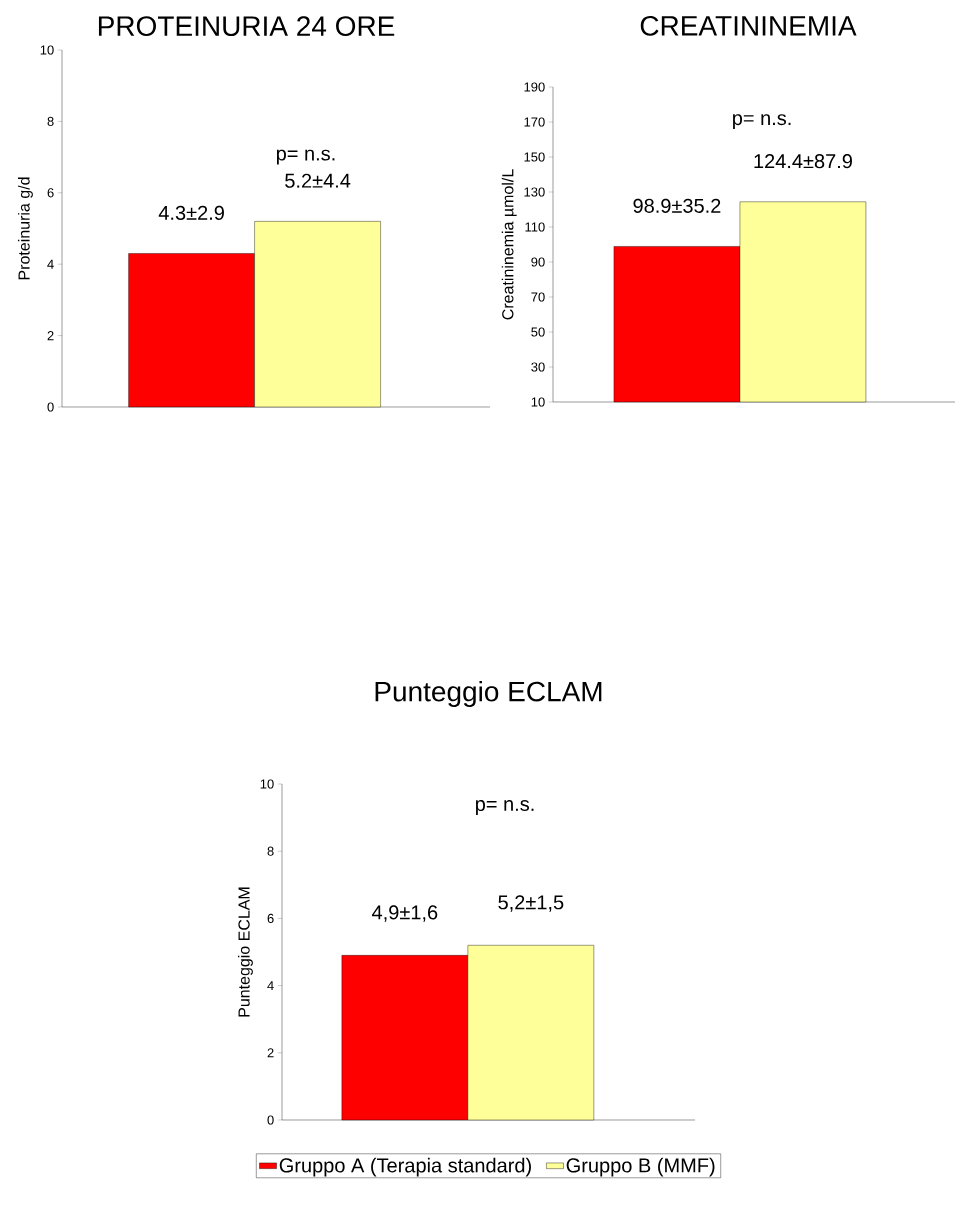 Image resolution: width=959 pixels, height=1208 pixels. Describe the element at coordinates (803, 161) in the screenshot. I see `data-label: 124.4±87.9` at that location.